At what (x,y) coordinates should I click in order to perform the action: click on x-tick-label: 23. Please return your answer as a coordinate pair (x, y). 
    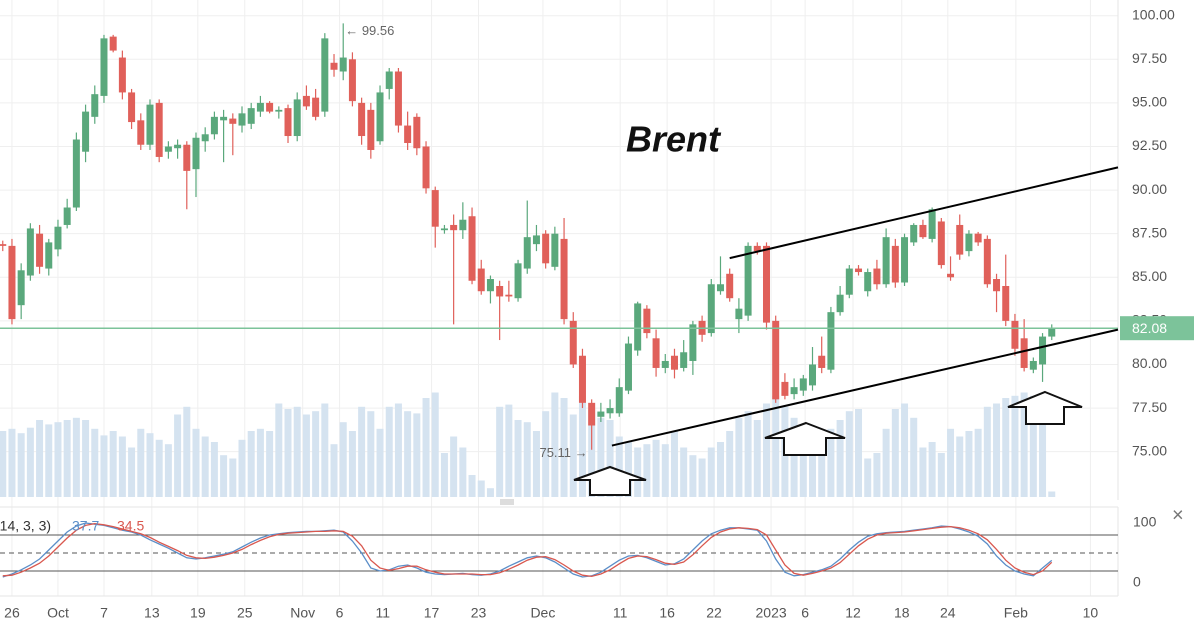
    Looking at the image, I should click on (479, 613).